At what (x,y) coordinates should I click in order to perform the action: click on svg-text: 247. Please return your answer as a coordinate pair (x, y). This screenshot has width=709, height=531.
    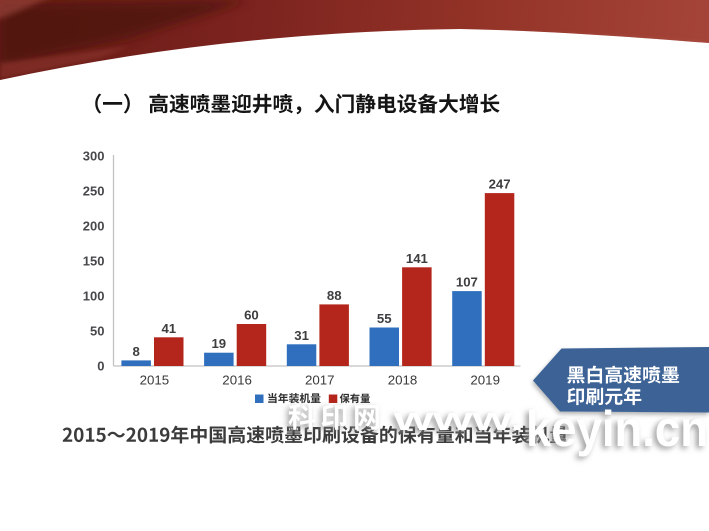
    Looking at the image, I should click on (500, 184).